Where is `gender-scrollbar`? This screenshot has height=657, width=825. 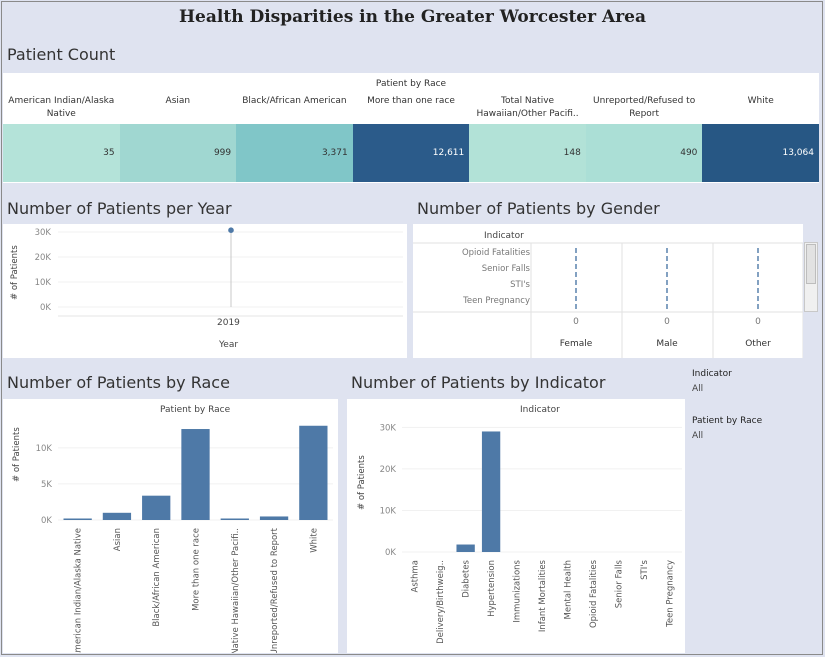
gender-scrollbar is located at coordinates (811, 277).